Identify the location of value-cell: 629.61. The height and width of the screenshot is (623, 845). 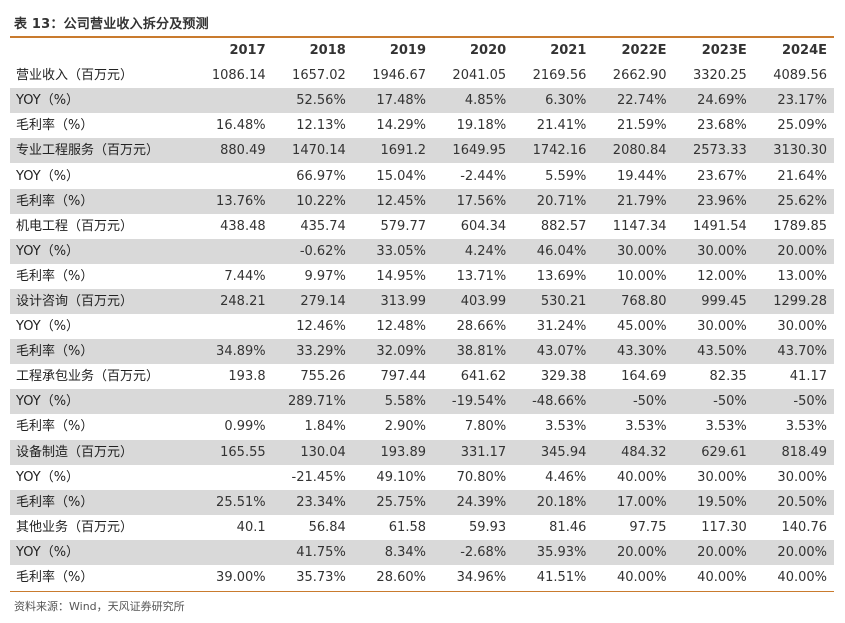
(713, 452).